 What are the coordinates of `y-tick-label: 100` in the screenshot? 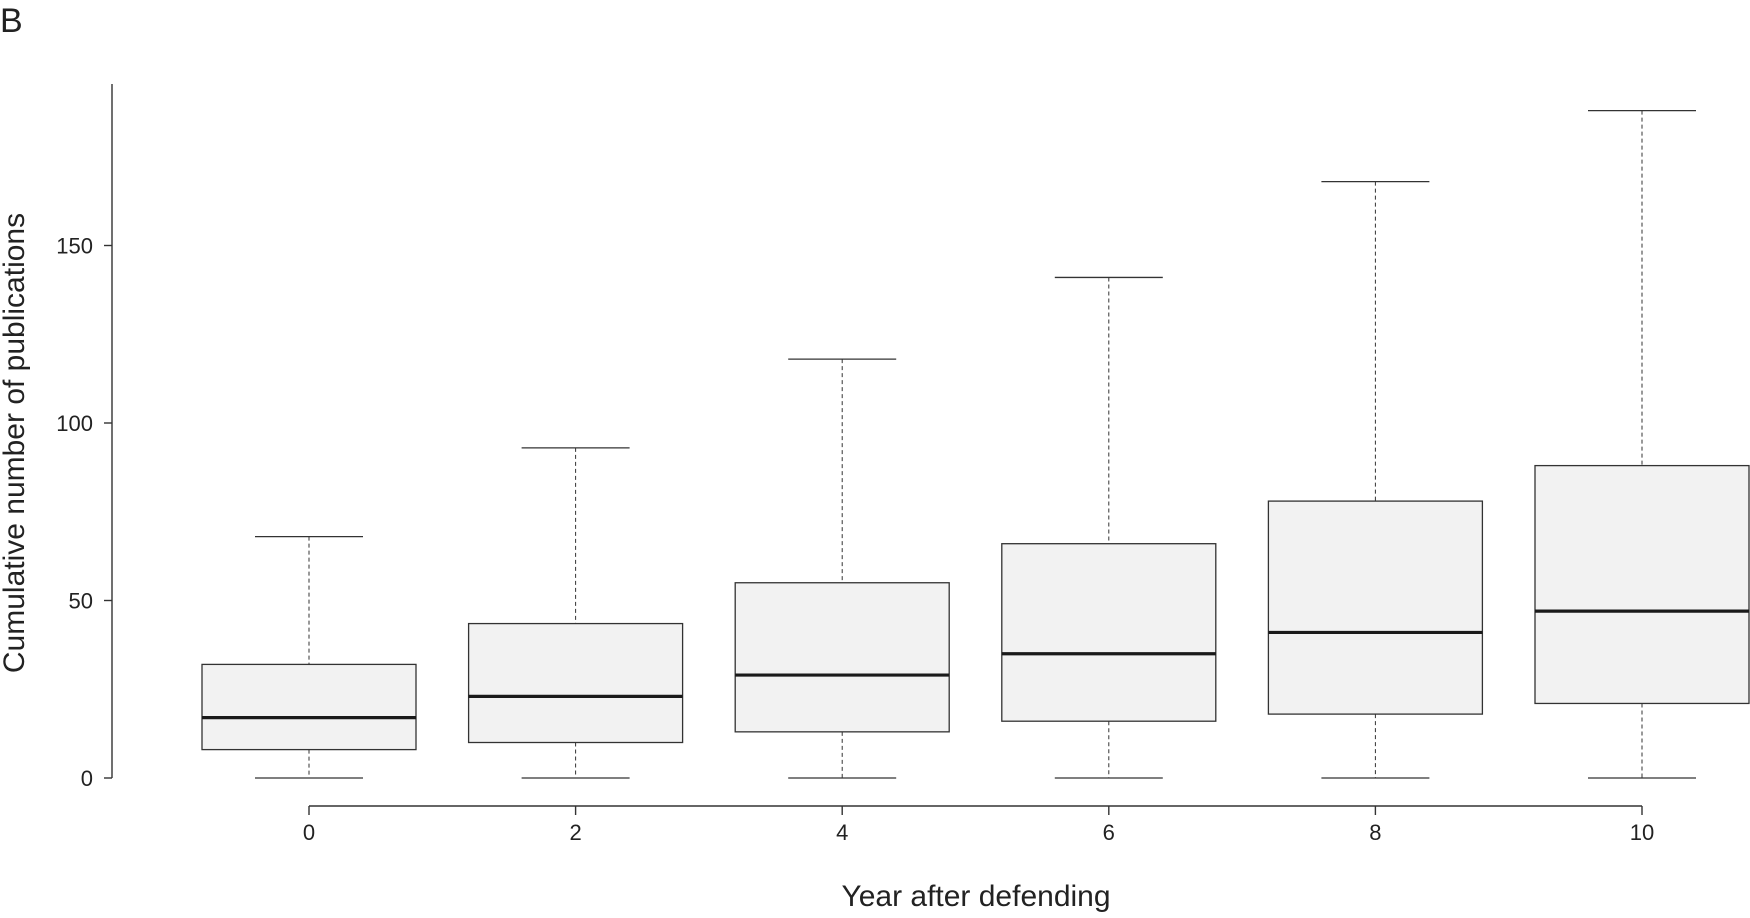 It's located at (74, 423).